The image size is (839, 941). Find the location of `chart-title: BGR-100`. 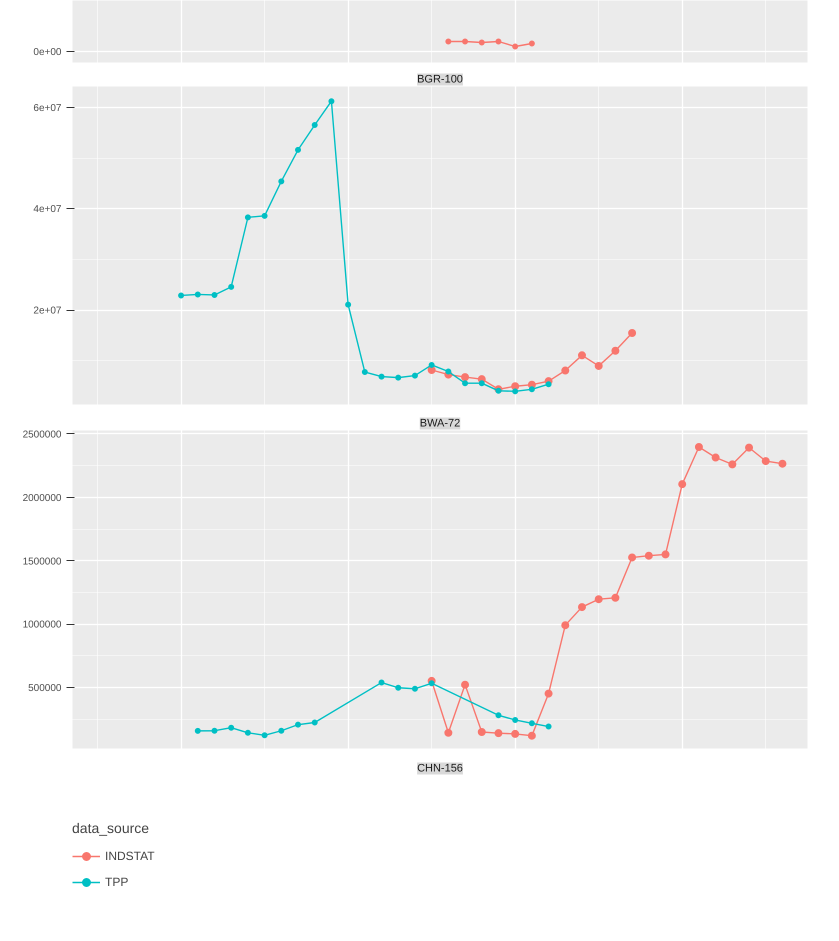

chart-title: BGR-100 is located at coordinates (440, 80).